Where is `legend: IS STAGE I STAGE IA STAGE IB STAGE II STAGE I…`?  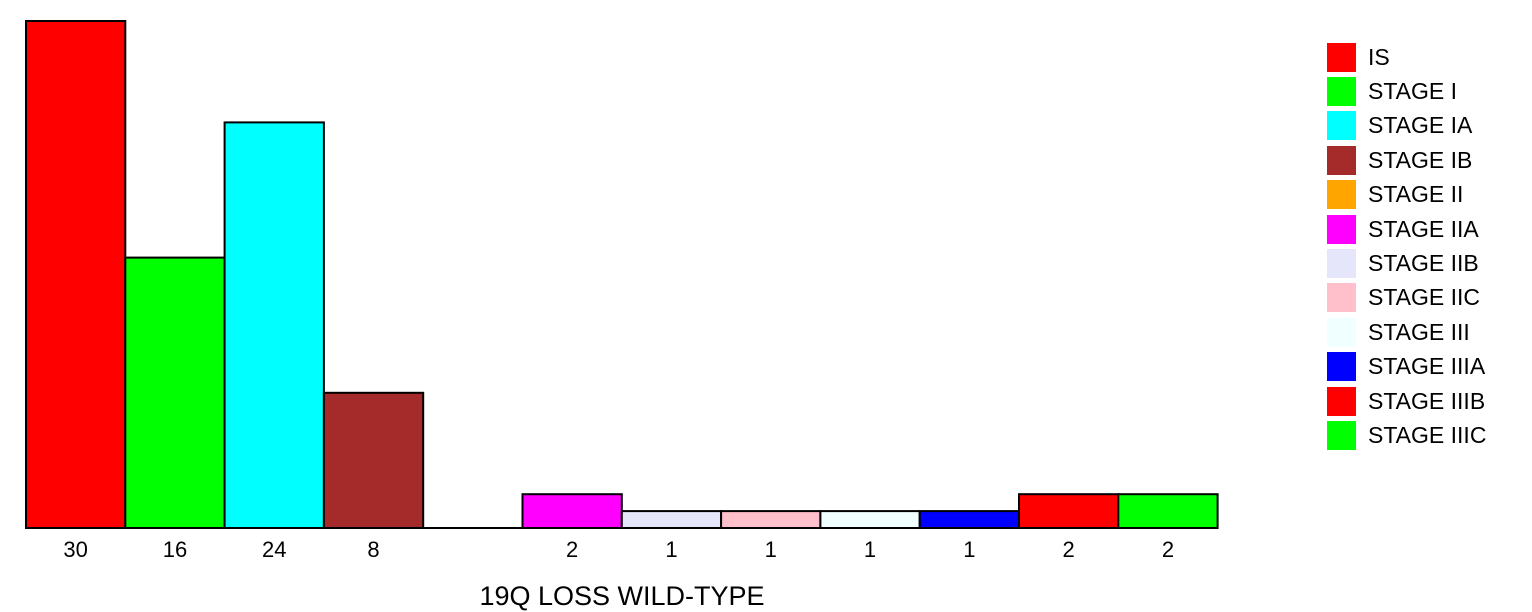
legend: IS STAGE I STAGE IA STAGE IB STAGE II STAGE I… is located at coordinates (1406, 246).